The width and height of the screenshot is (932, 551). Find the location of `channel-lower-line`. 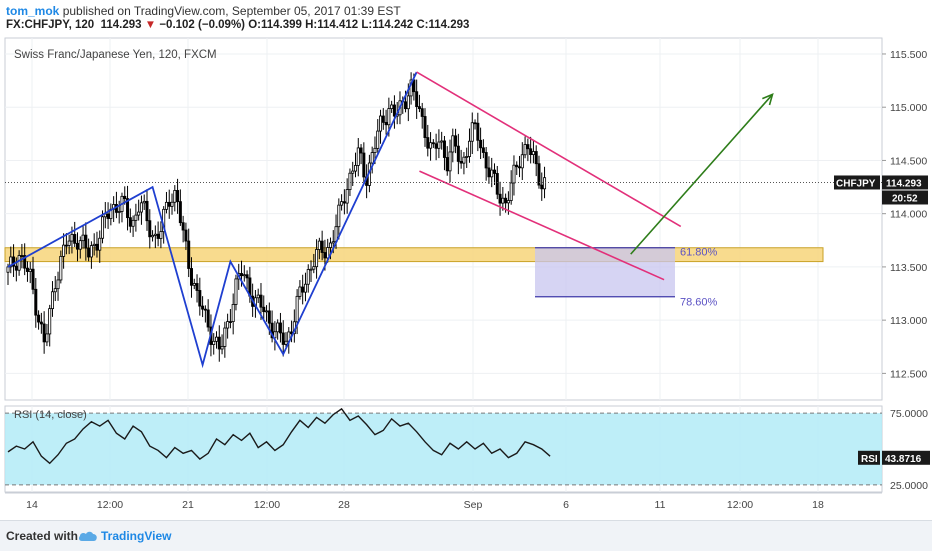

channel-lower-line is located at coordinates (542, 225).